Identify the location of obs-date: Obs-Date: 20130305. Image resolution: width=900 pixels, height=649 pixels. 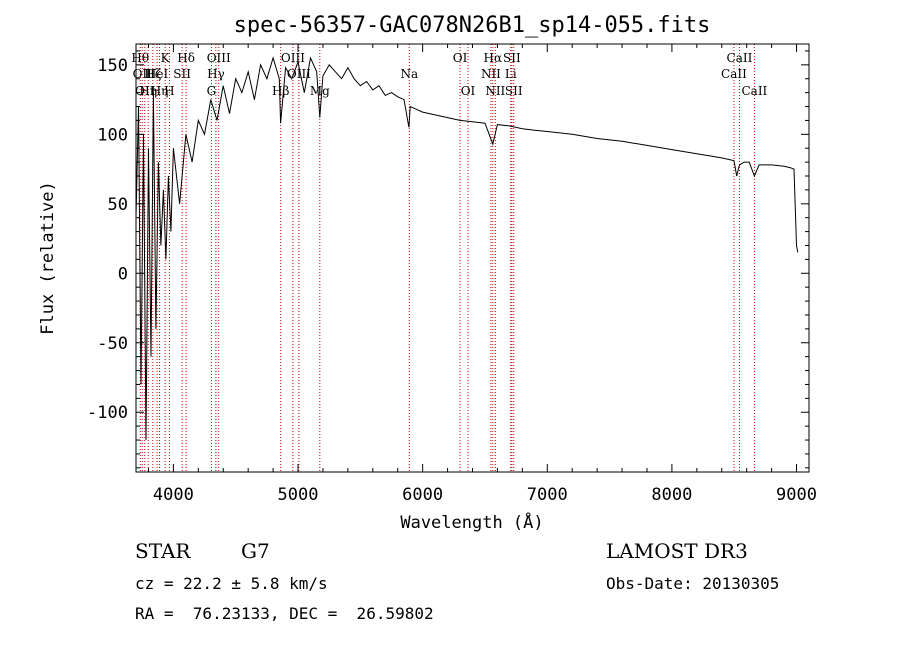
(693, 583).